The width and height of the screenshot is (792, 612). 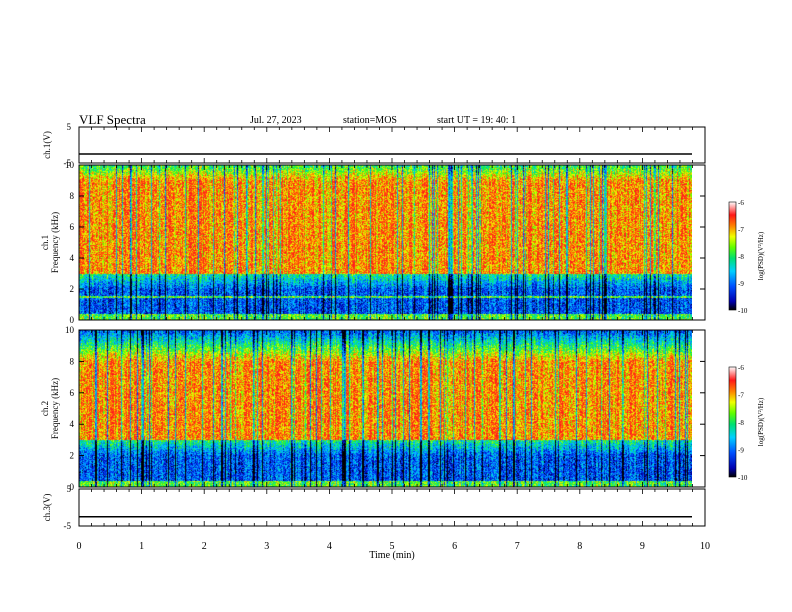 What do you see at coordinates (72, 393) in the screenshot?
I see `ch2-spectrogram-ytick-label: 6` at bounding box center [72, 393].